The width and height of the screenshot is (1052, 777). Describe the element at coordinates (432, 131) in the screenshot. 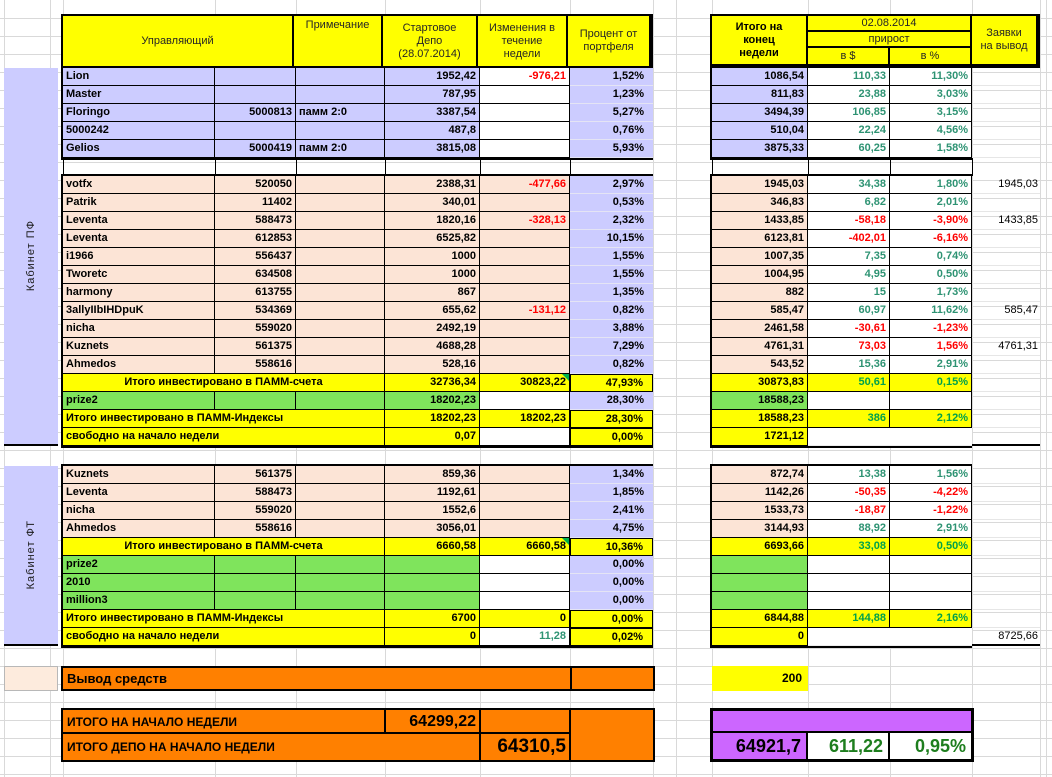

I see `cell-start-depo: 487,8` at that location.